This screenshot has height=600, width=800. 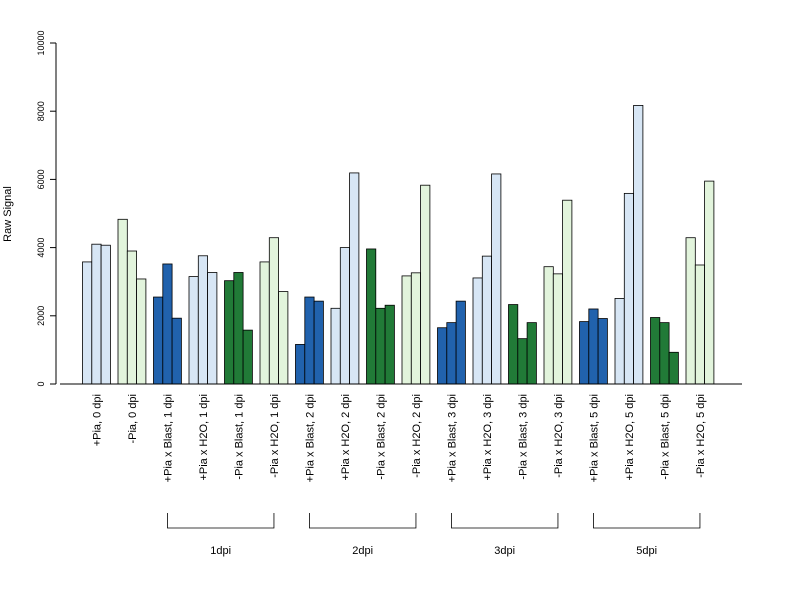 I want to click on x-tick-label: +Pia x Blast, 5 dpi, so click(x=594, y=438).